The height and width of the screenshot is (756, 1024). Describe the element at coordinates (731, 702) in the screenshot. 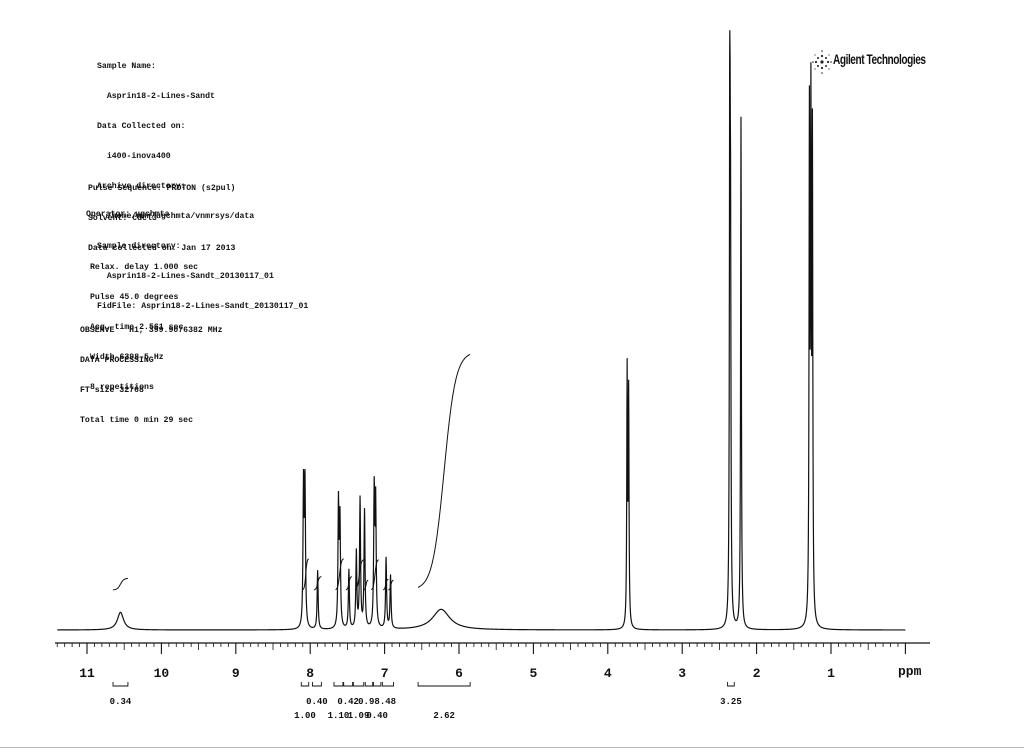

I see `integral-value: 3.25` at that location.